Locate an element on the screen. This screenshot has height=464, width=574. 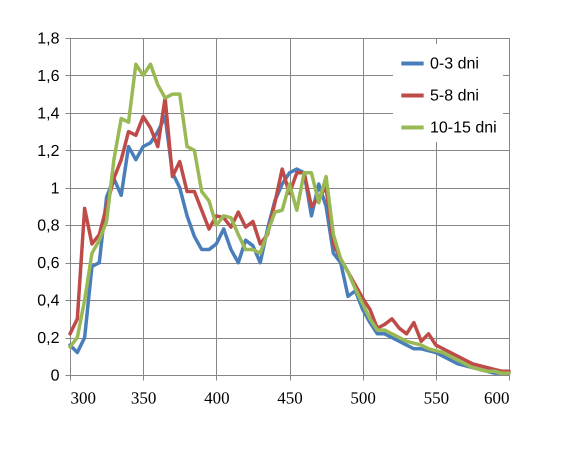
x-tick-label: 550 is located at coordinates (437, 398).